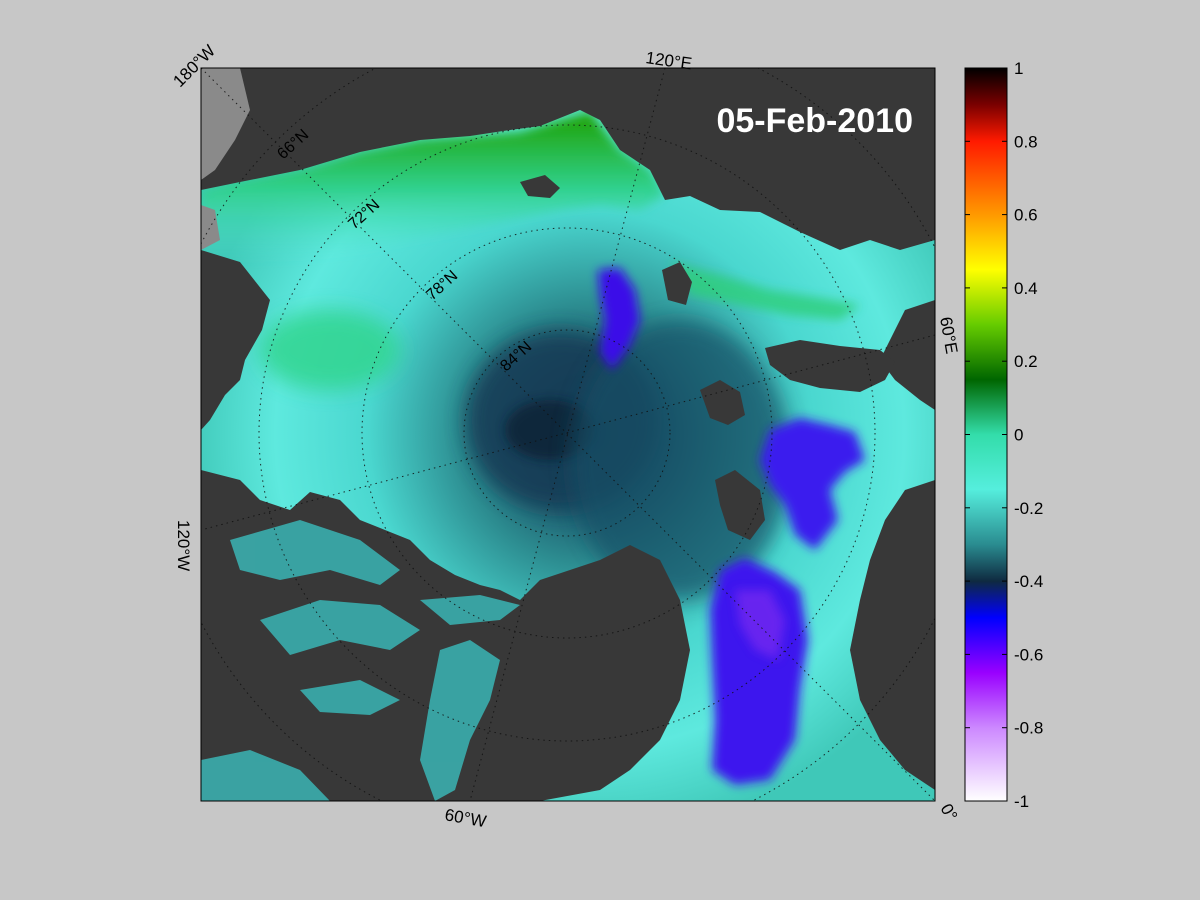 The height and width of the screenshot is (900, 1200). Describe the element at coordinates (907, 355) in the screenshot. I see `land-scandinavia` at that location.